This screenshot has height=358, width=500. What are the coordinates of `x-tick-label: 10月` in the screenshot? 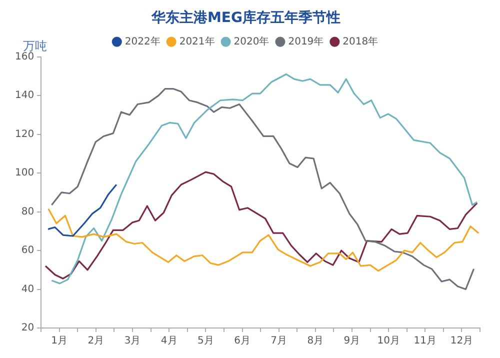 It's located at (388, 341).